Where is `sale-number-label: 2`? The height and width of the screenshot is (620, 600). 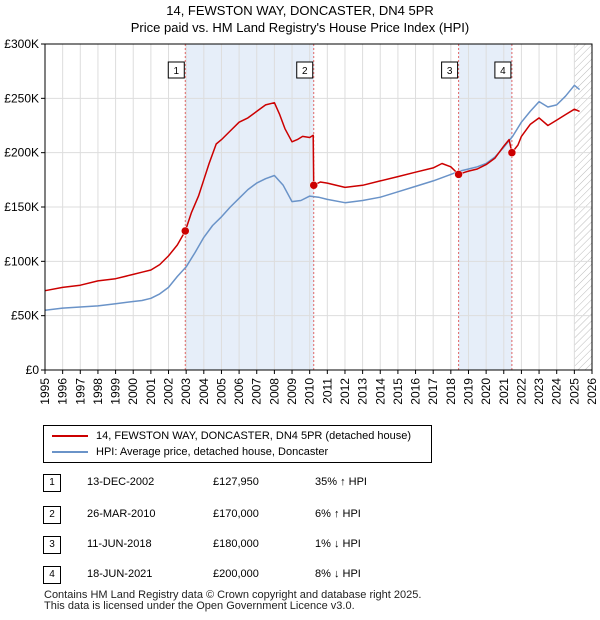
sale-number-label: 2 is located at coordinates (305, 71).